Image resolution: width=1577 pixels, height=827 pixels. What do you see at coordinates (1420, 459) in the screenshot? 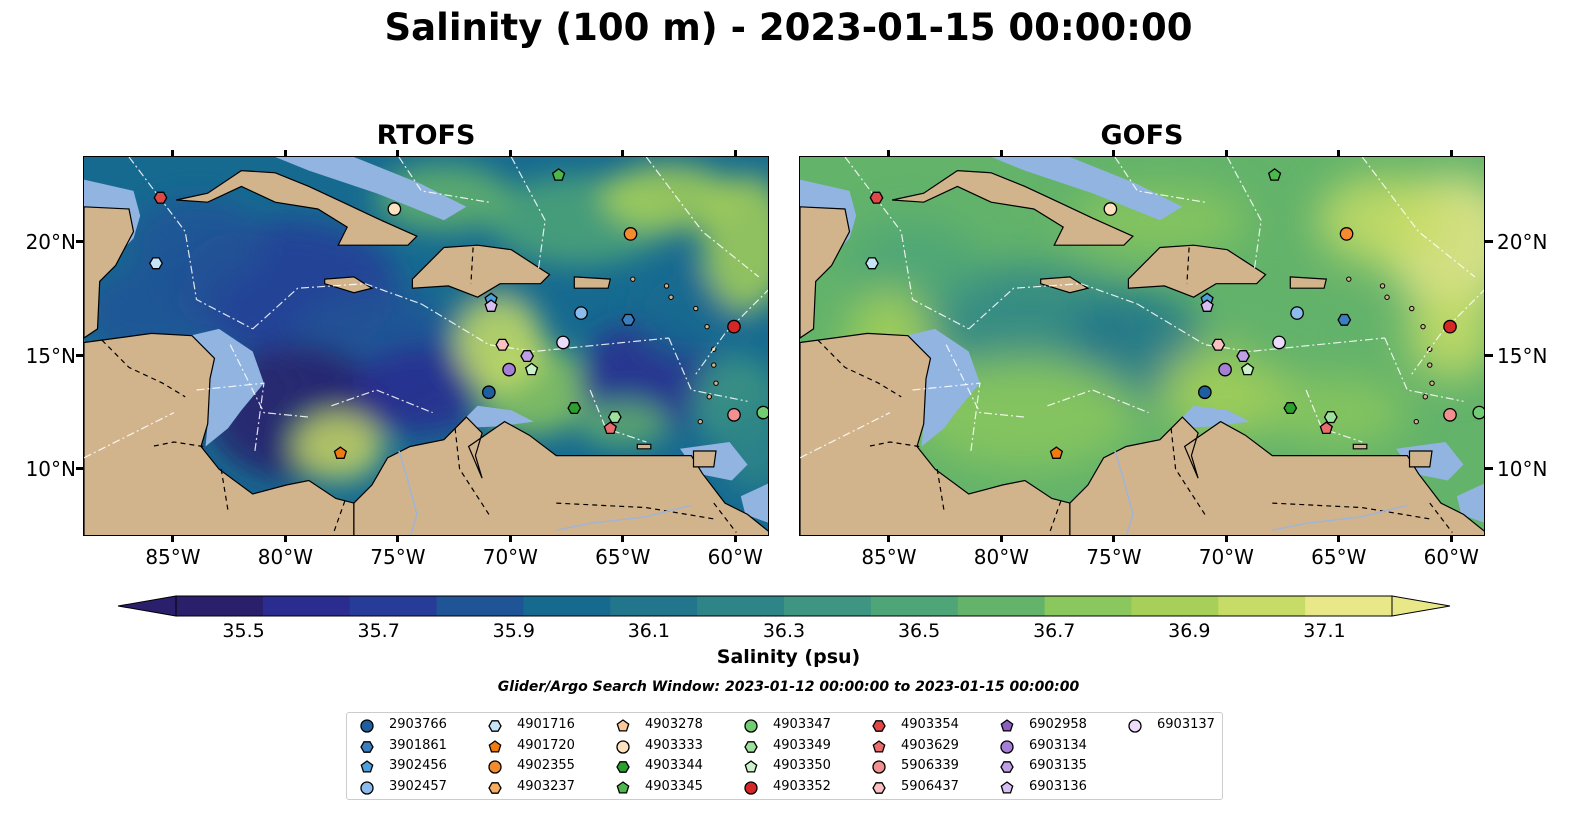
I see `trinidad-land` at bounding box center [1420, 459].